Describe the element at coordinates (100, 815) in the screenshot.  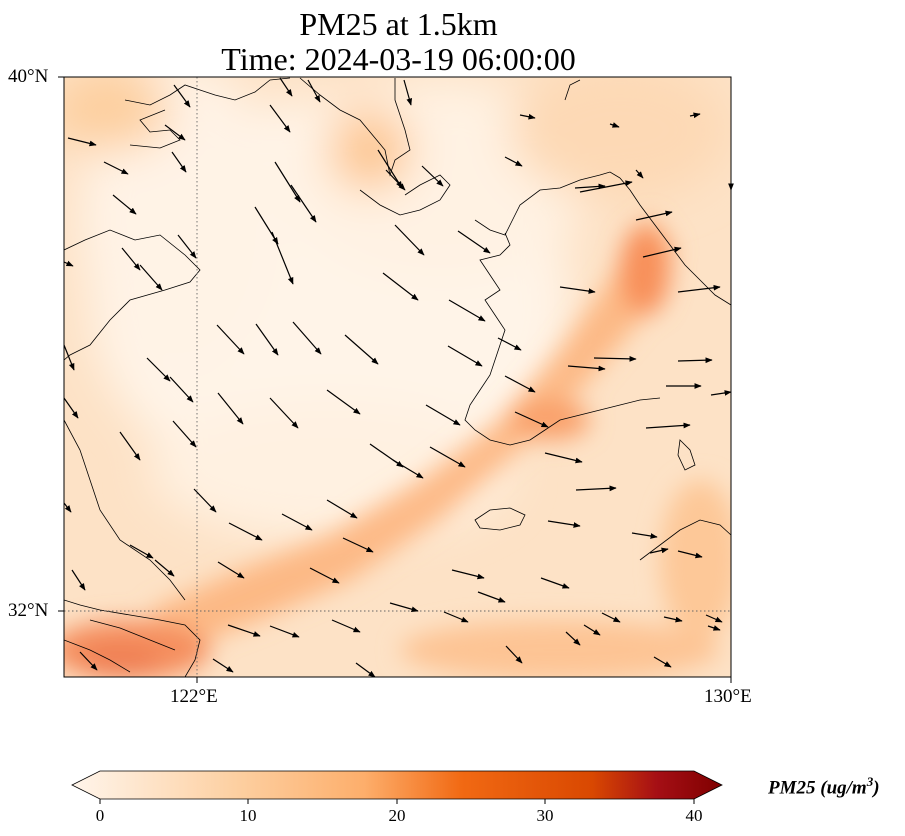
I see `colorbar-tick-0: 0` at that location.